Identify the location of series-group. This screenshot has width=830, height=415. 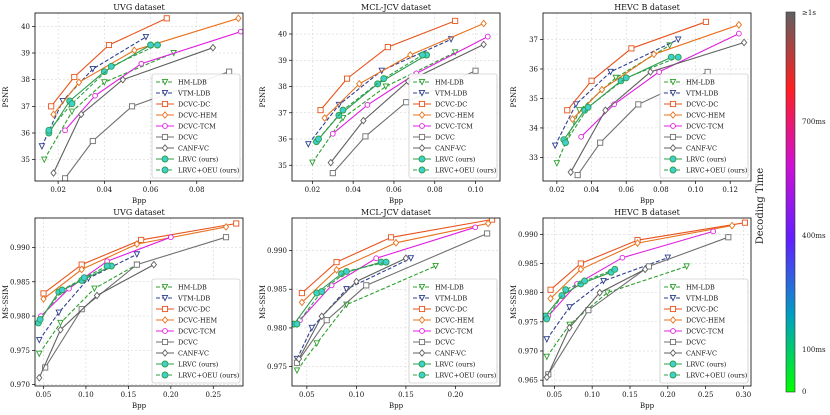
(645, 300).